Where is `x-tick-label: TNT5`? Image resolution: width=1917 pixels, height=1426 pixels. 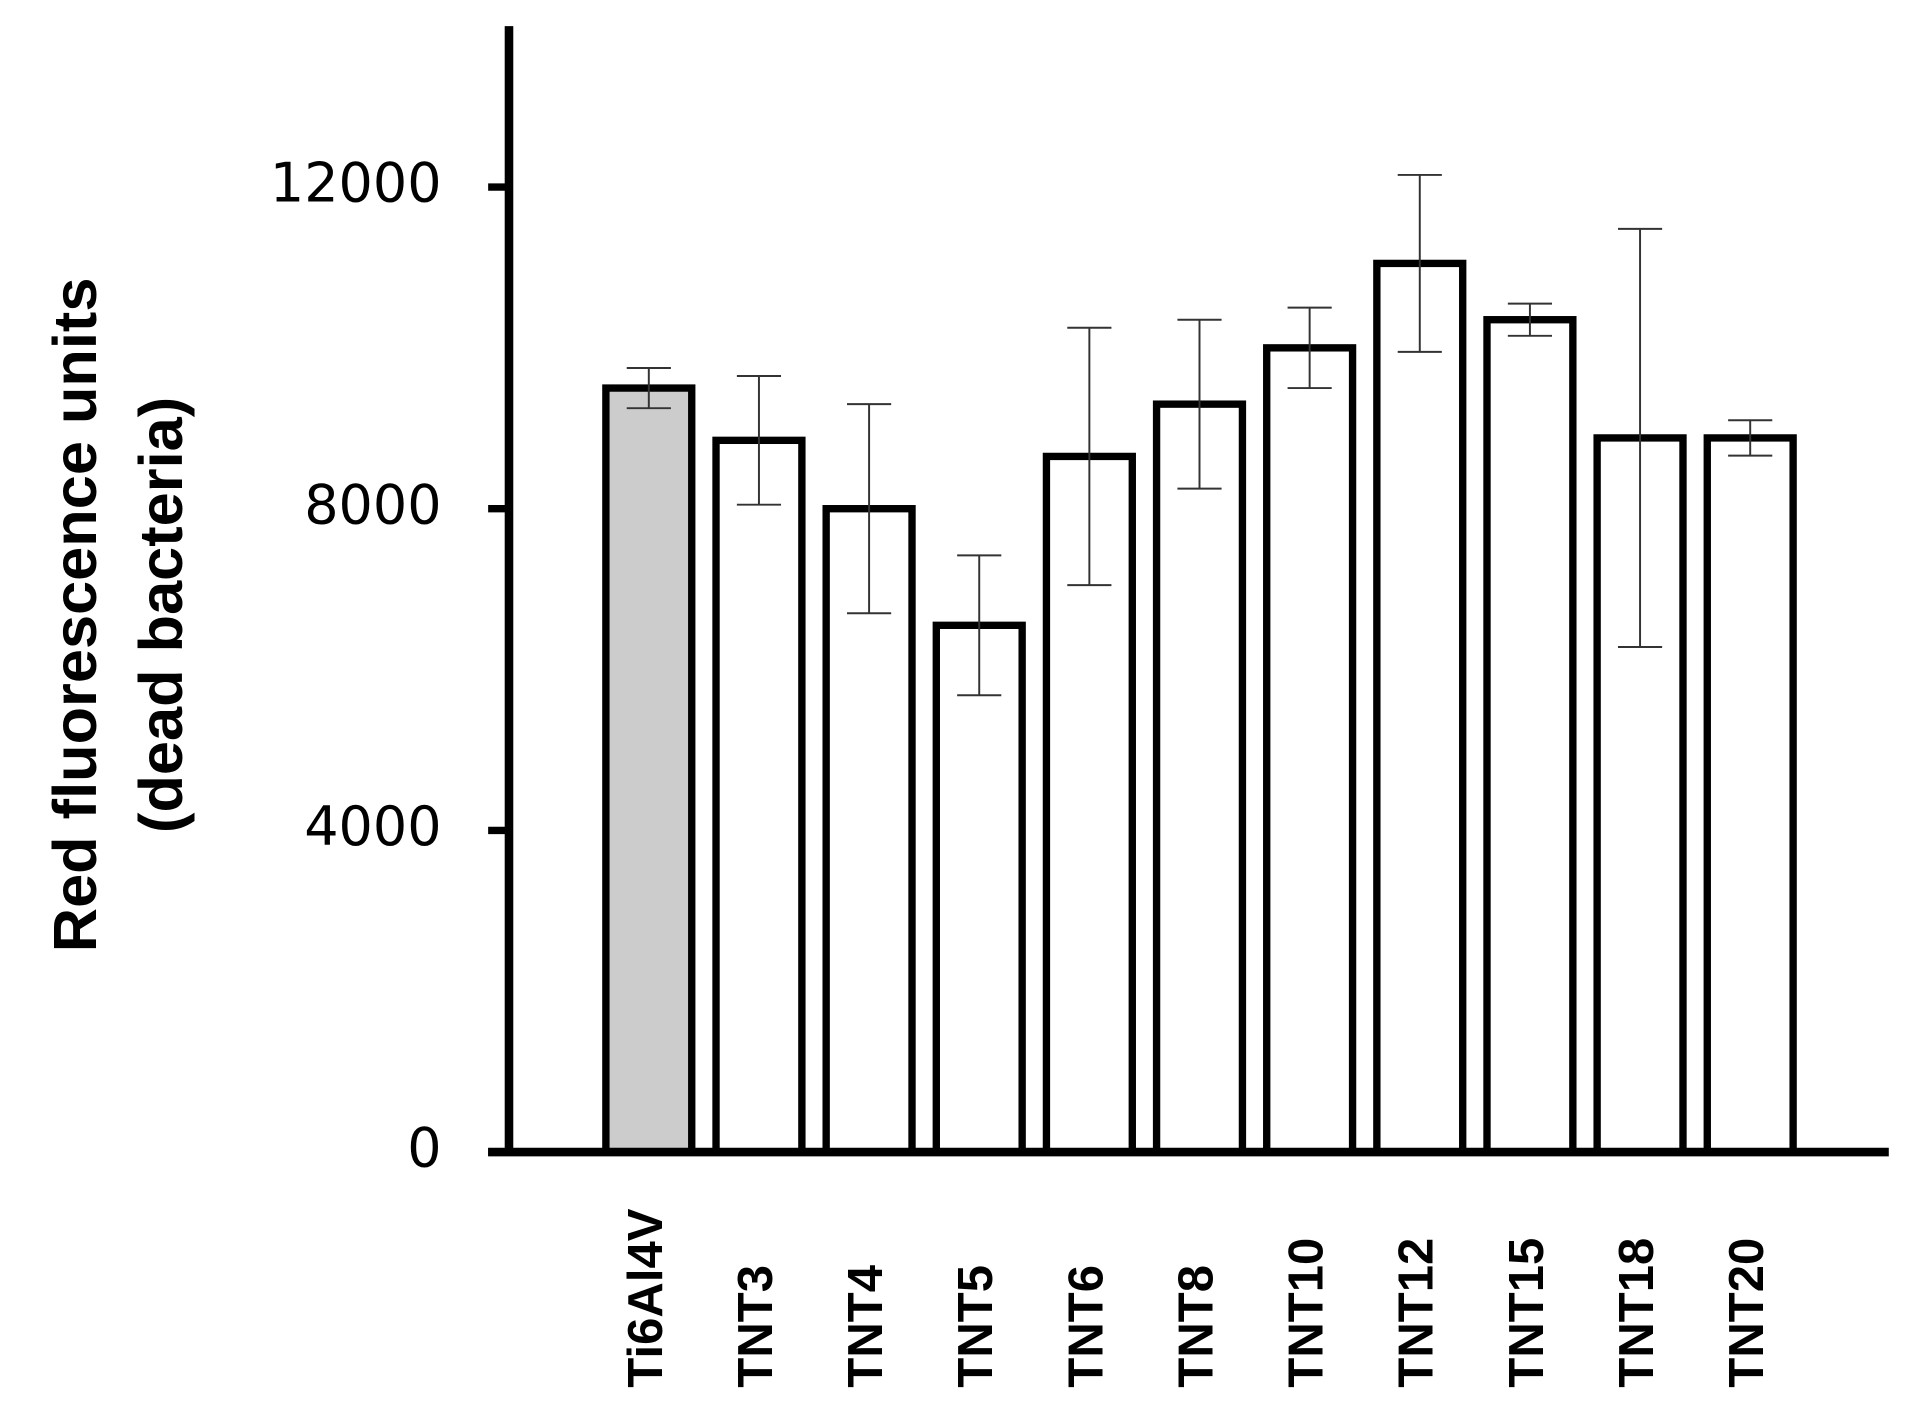 x-tick-label: TNT5 is located at coordinates (976, 1326).